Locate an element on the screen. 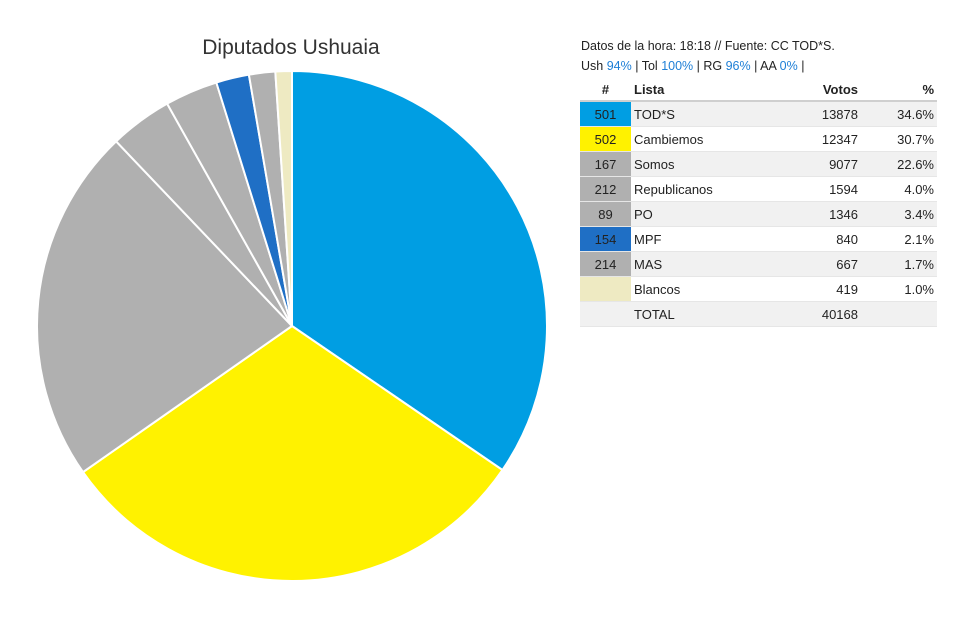  total-label: TOTAL is located at coordinates (703, 314).